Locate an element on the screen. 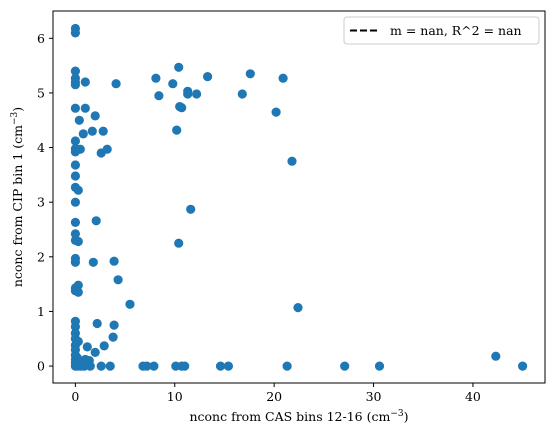 The width and height of the screenshot is (560, 443). y-ticks: 0 1 2 3 4 5 6 is located at coordinates (45, 202).